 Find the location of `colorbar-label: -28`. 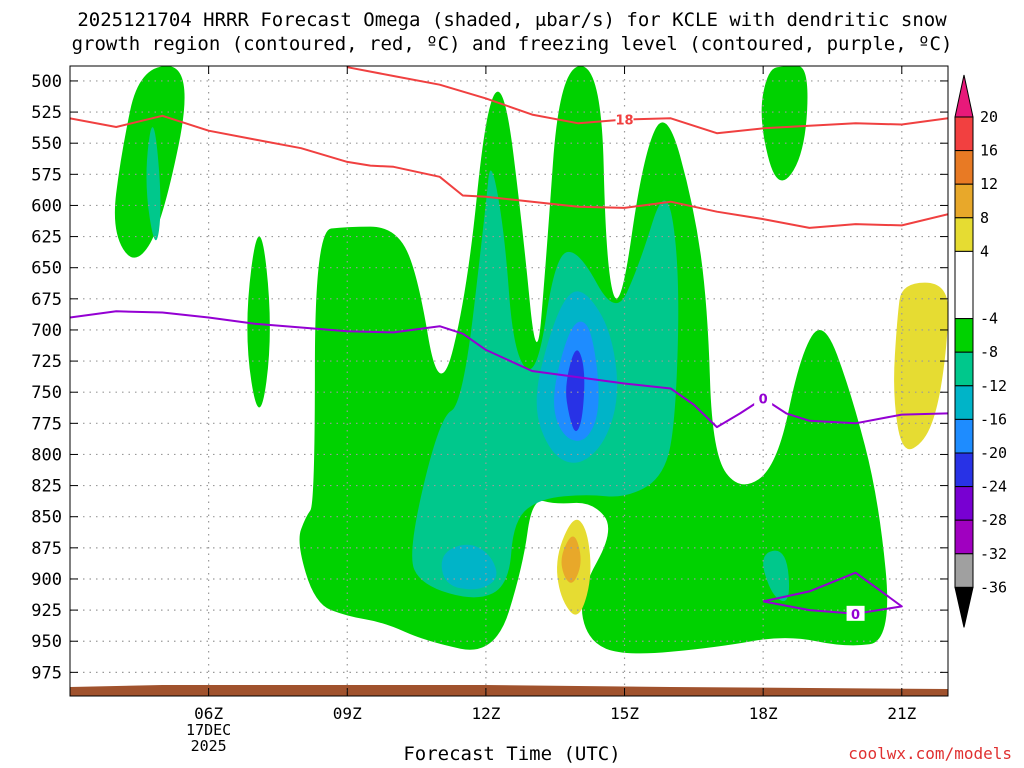

colorbar-label: -28 is located at coordinates (993, 520).